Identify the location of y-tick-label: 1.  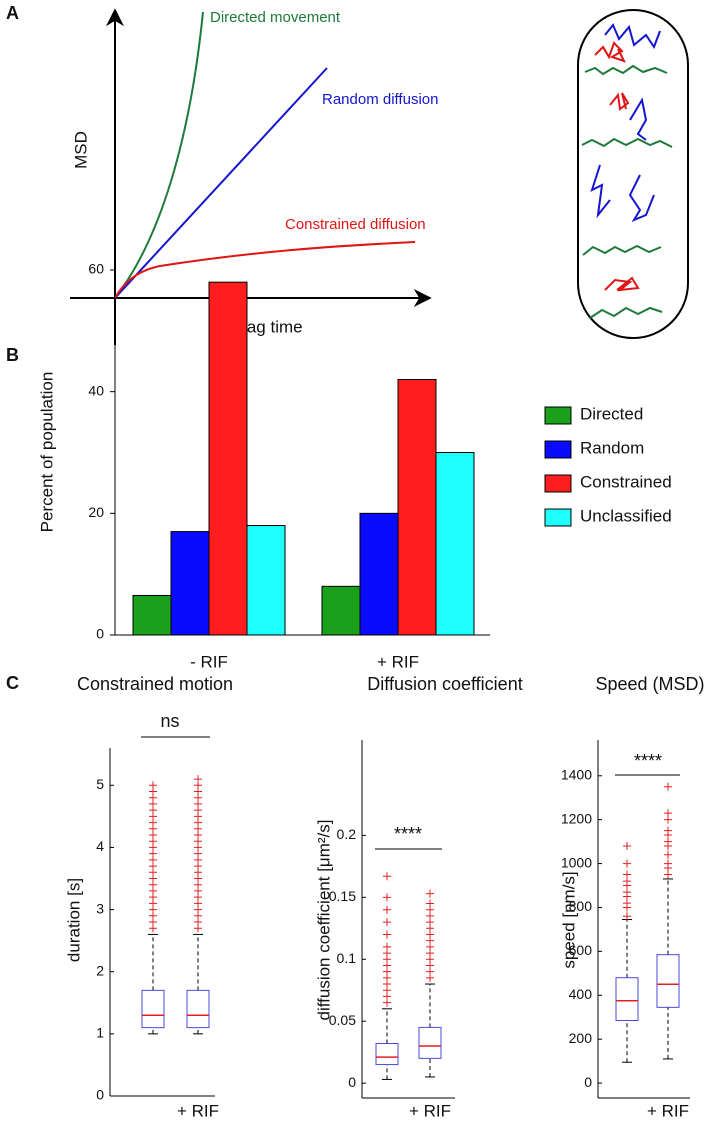
(100, 1033).